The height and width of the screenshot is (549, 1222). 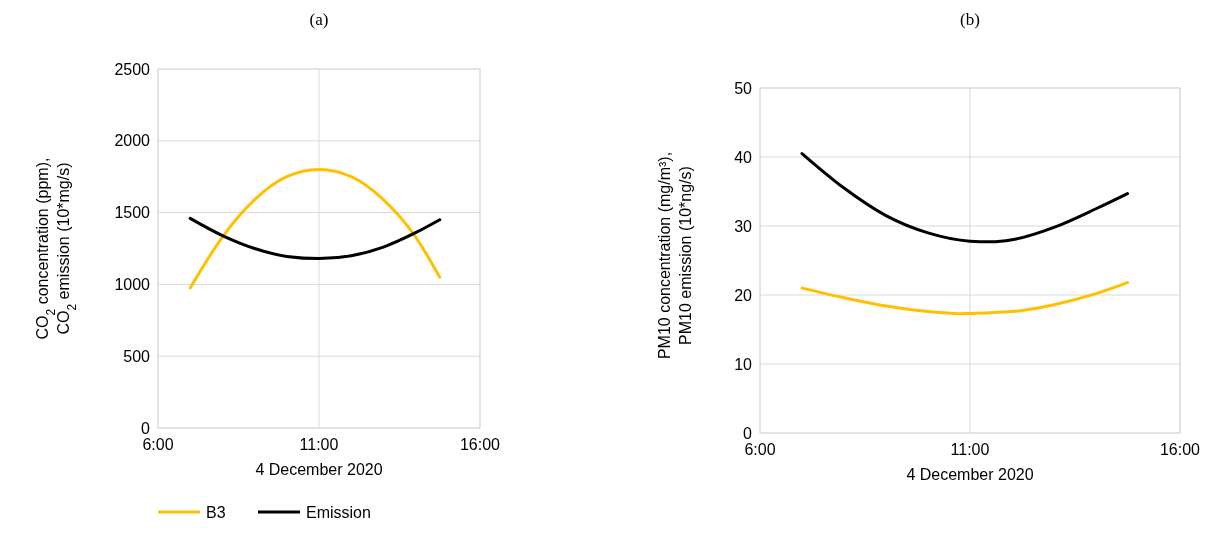 What do you see at coordinates (743, 88) in the screenshot?
I see `y-tick-label: 50` at bounding box center [743, 88].